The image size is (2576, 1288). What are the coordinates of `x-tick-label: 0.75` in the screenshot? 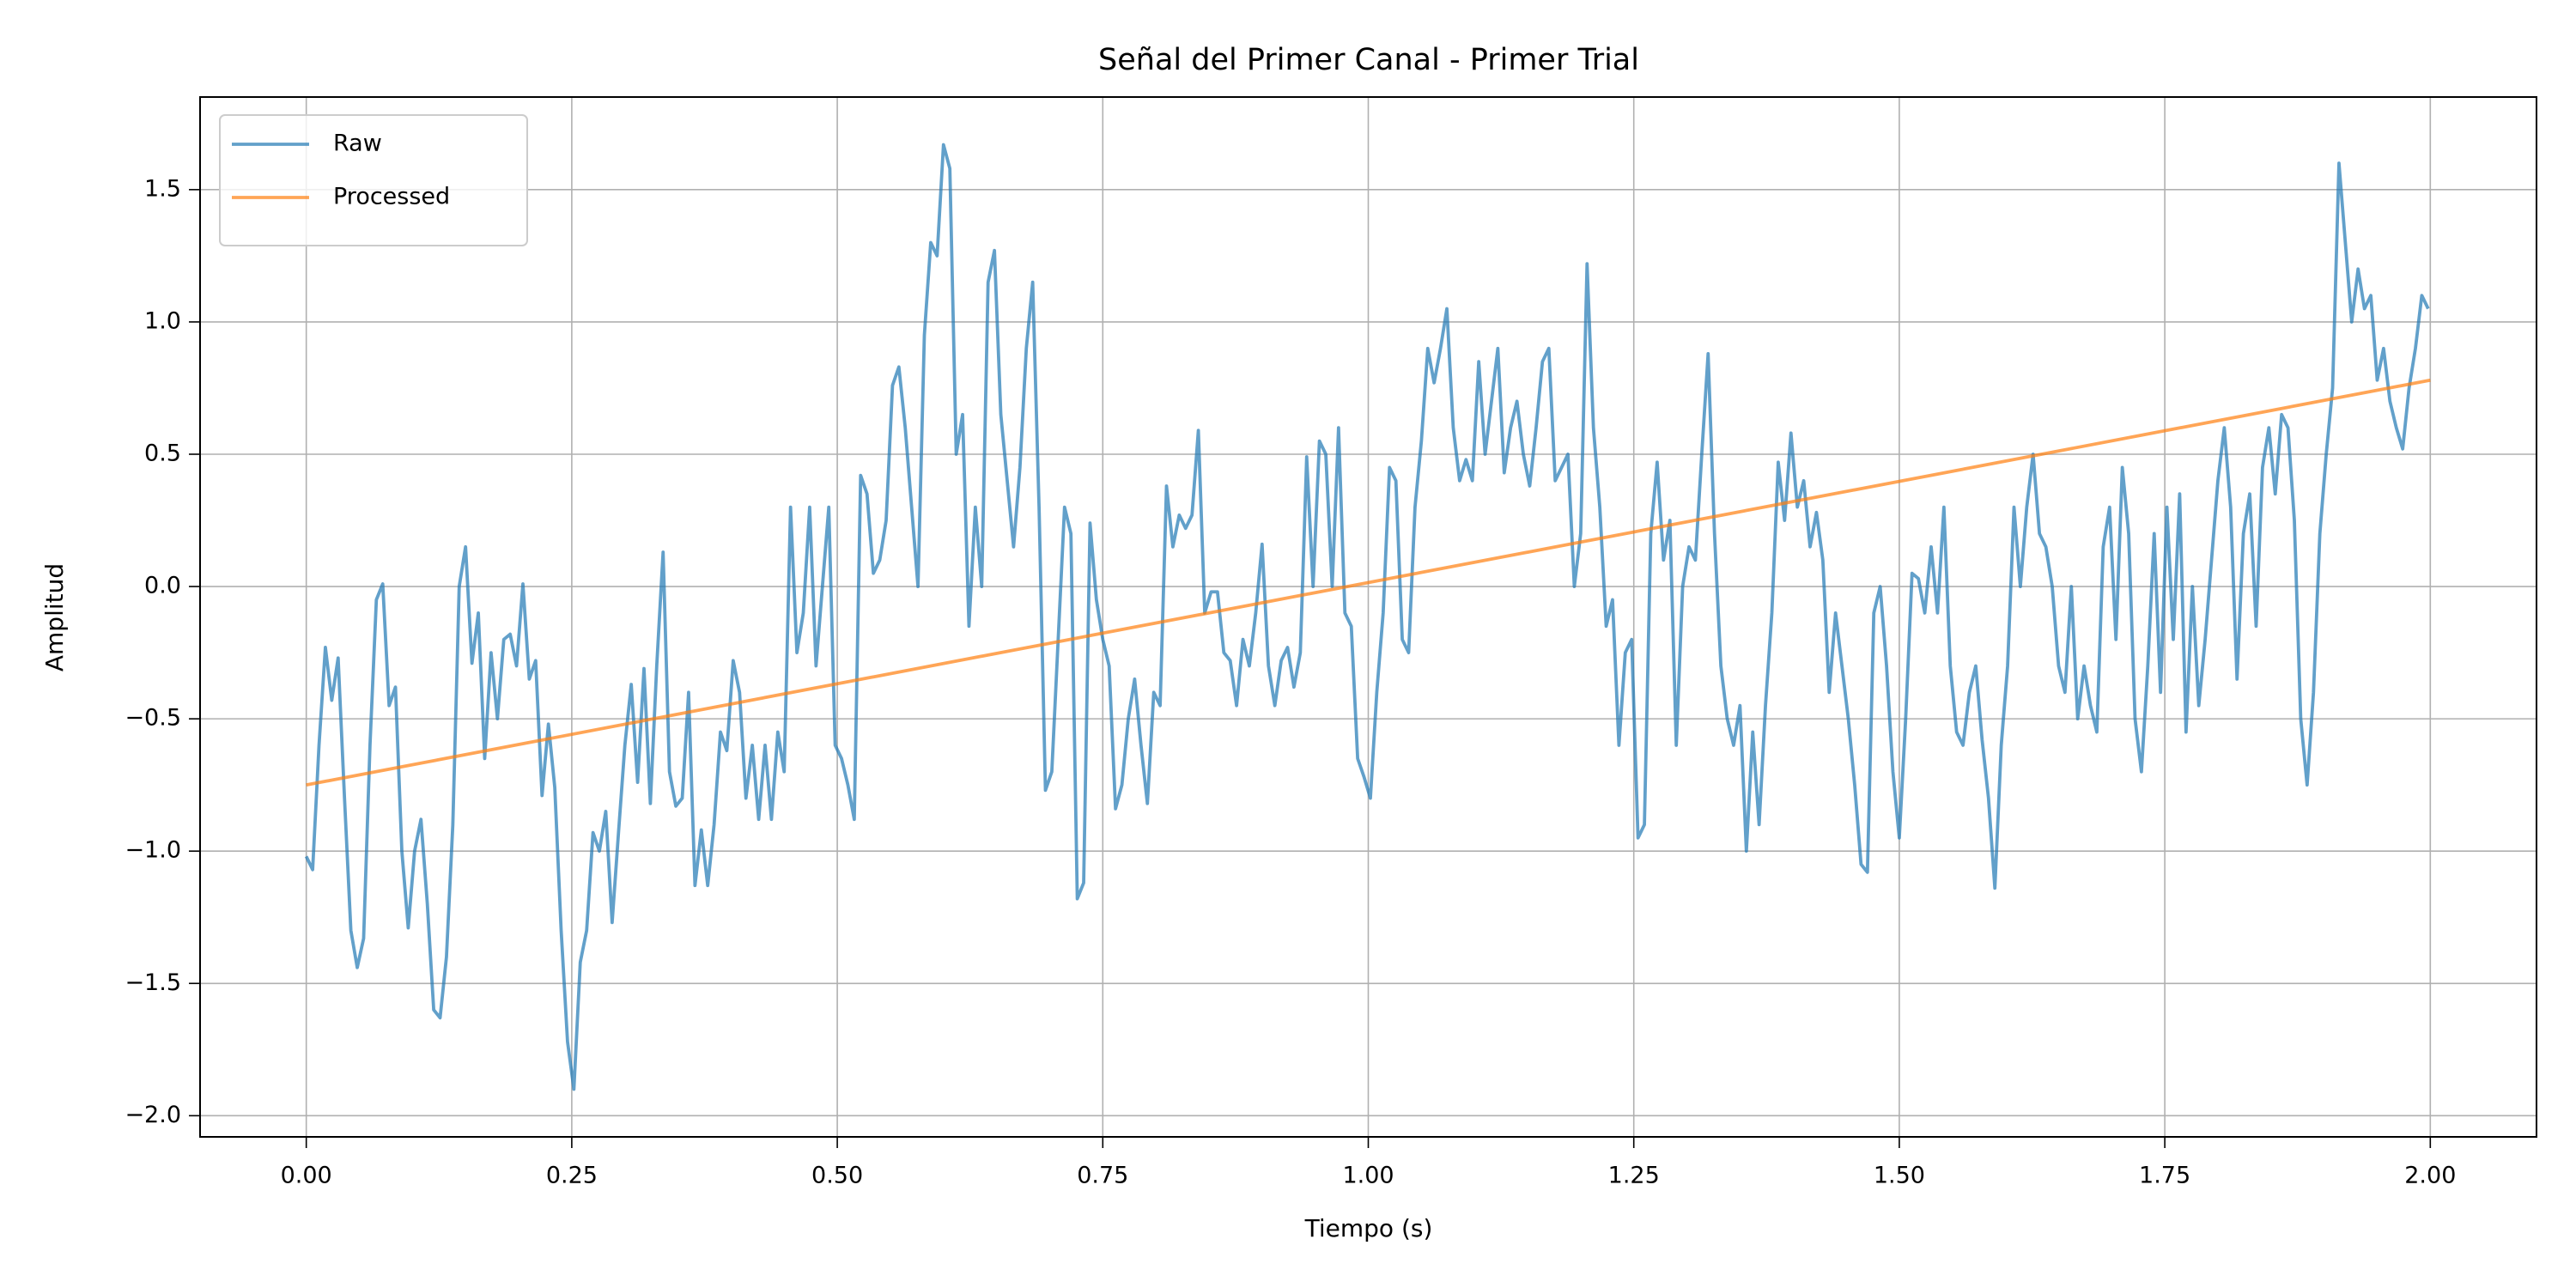 It's located at (1102, 1176).